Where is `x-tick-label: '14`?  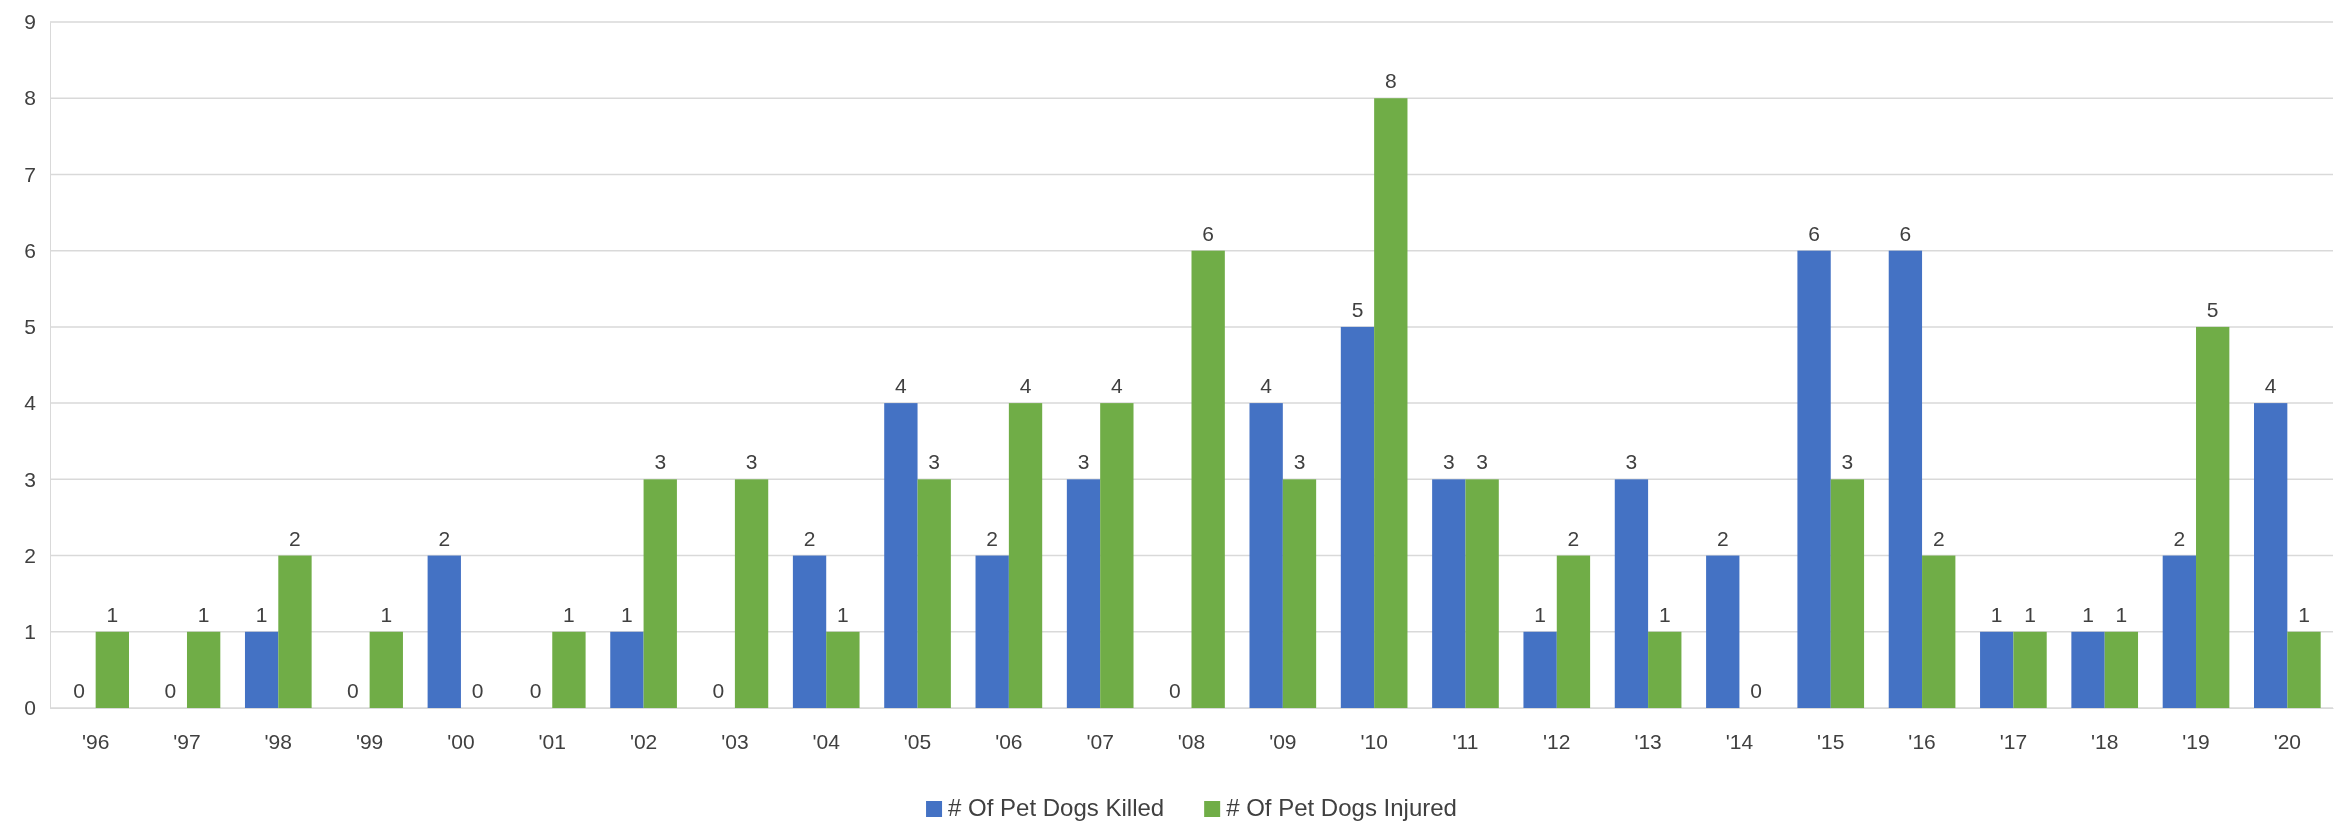
x-tick-label: '14 is located at coordinates (1739, 741).